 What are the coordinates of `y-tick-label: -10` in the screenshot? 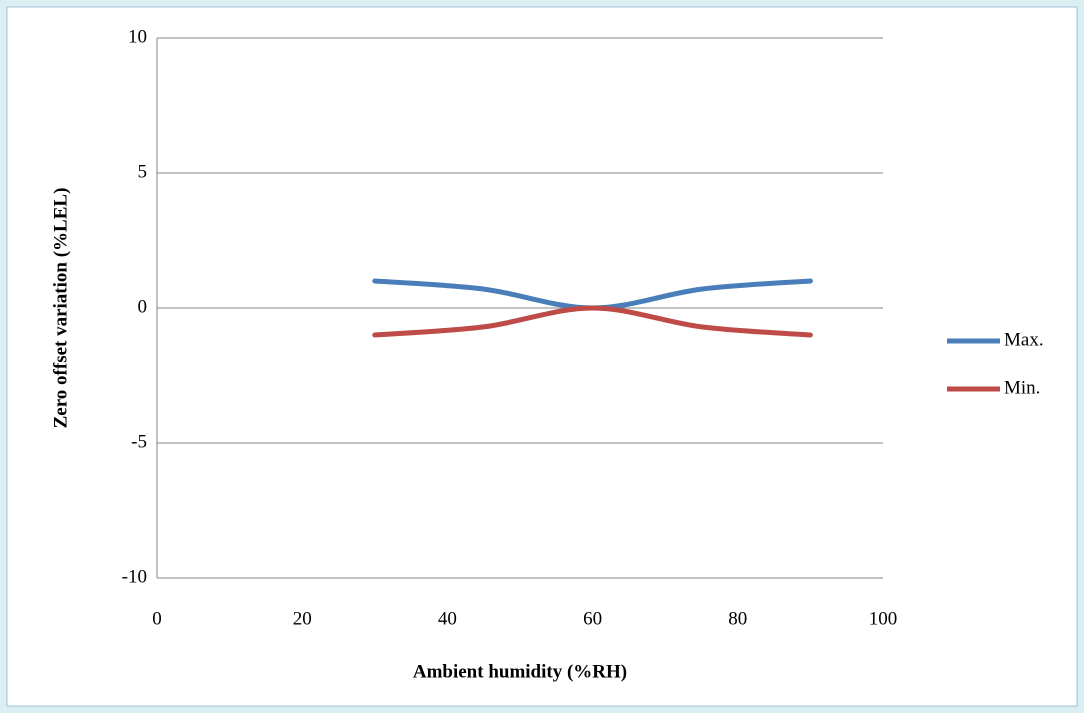 It's located at (134, 576).